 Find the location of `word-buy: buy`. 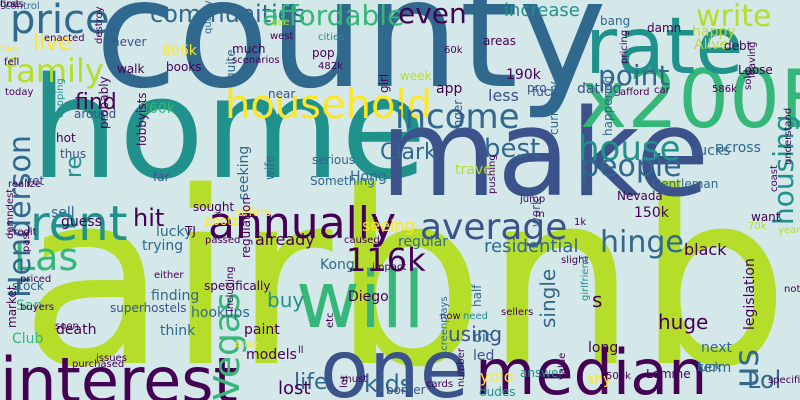

word-buy: buy is located at coordinates (286, 300).